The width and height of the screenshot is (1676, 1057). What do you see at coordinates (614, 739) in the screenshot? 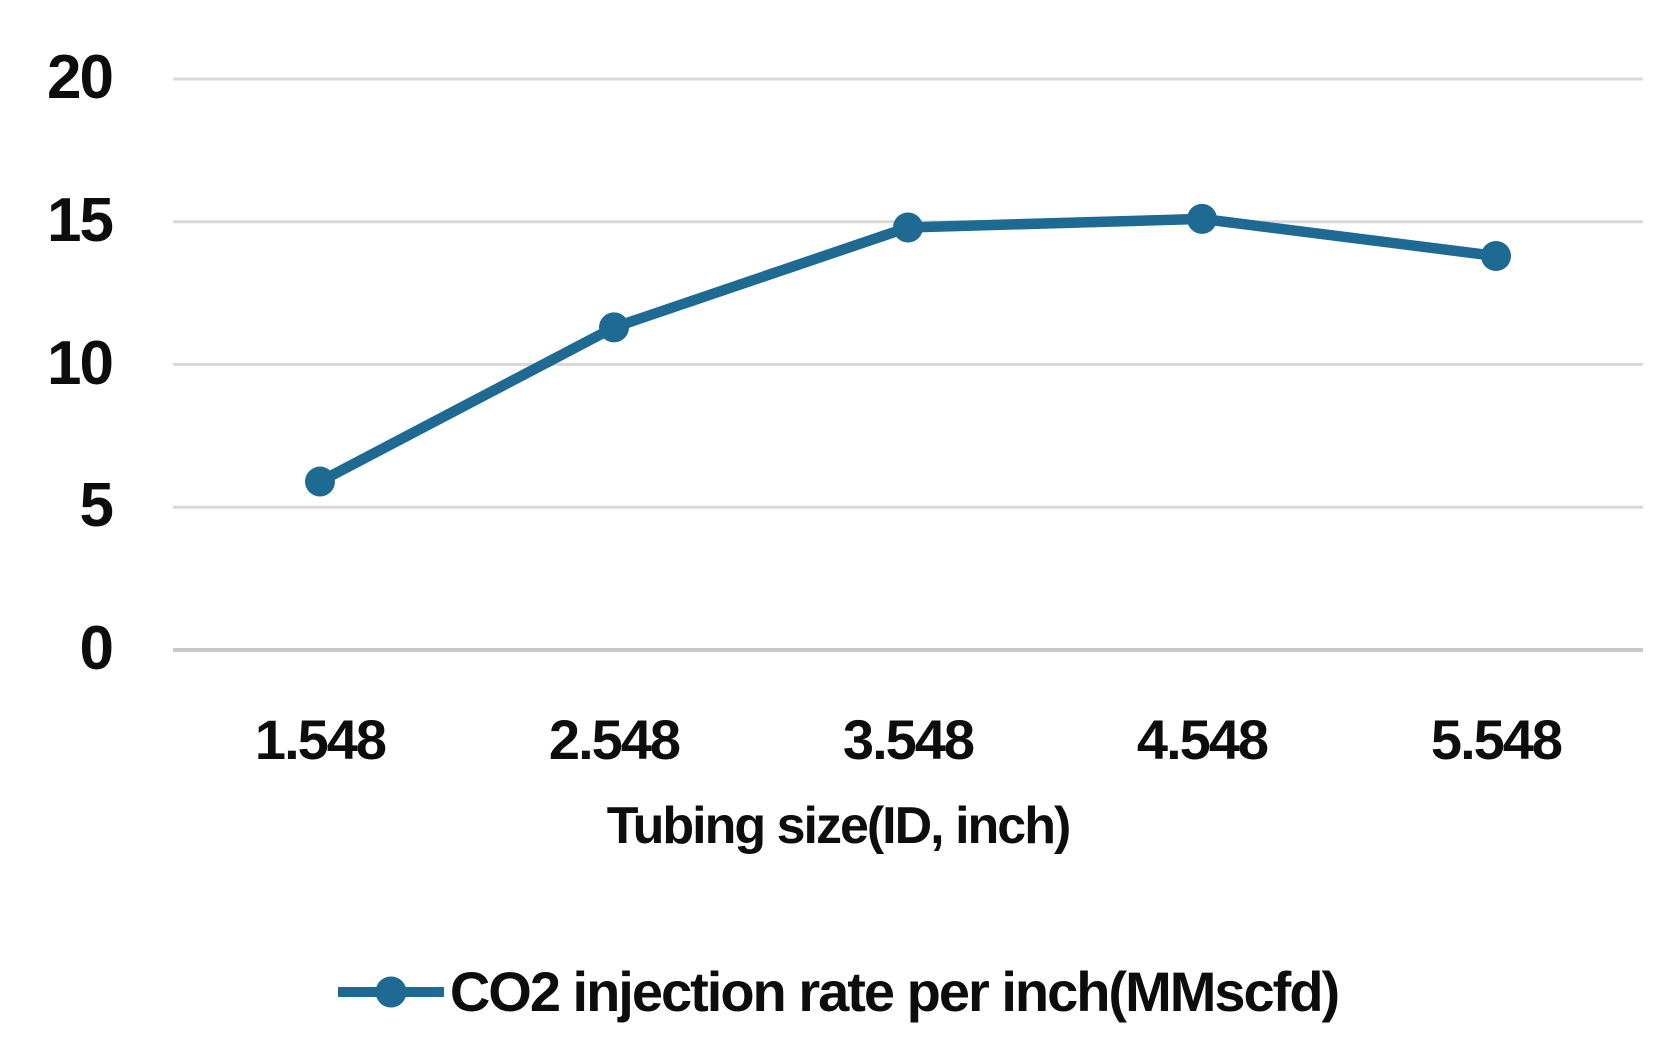
I see `x-tick-label: 2.548` at bounding box center [614, 739].